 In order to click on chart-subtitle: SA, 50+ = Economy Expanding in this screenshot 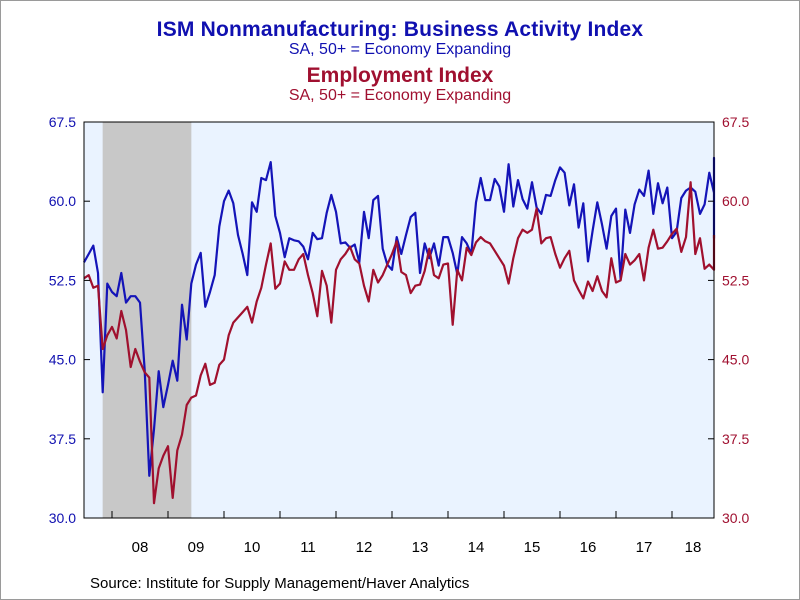, I will do `click(400, 49)`.